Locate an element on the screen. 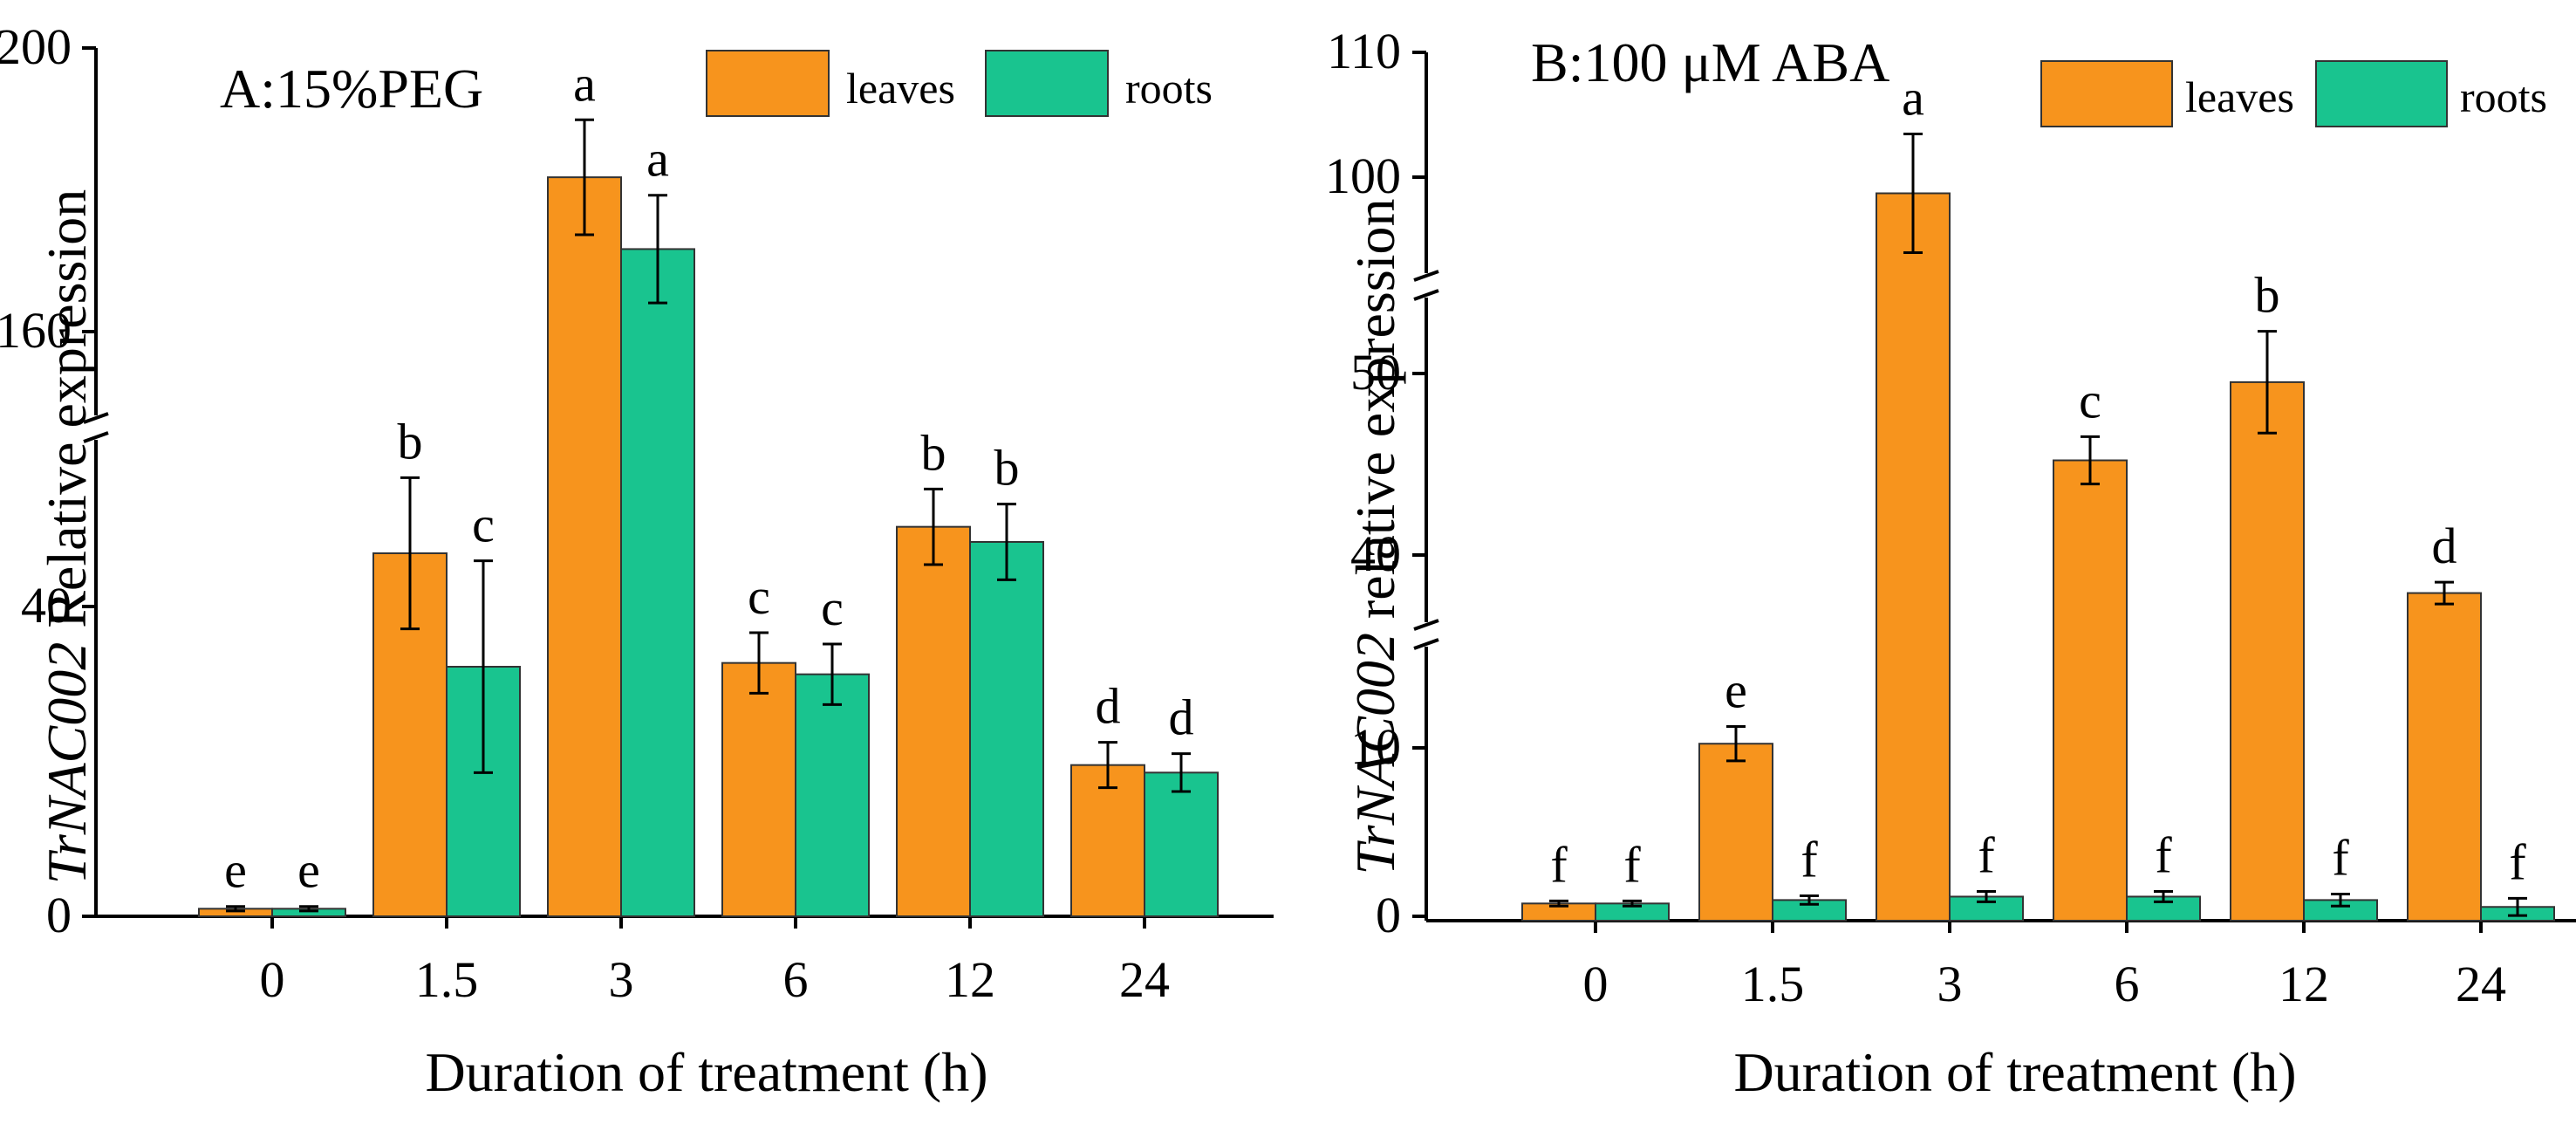  panel-a-x-tick-label: 1.5 is located at coordinates (447, 980).